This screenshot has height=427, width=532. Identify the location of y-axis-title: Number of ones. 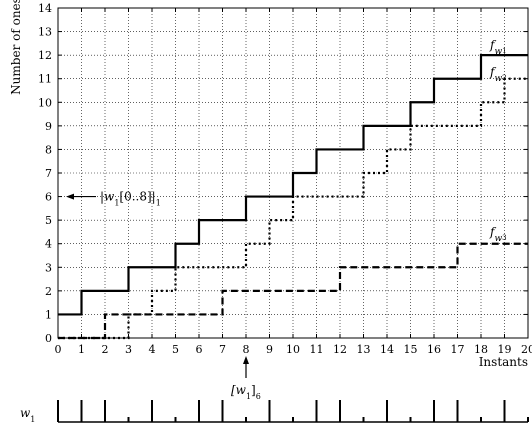
(16, 47).